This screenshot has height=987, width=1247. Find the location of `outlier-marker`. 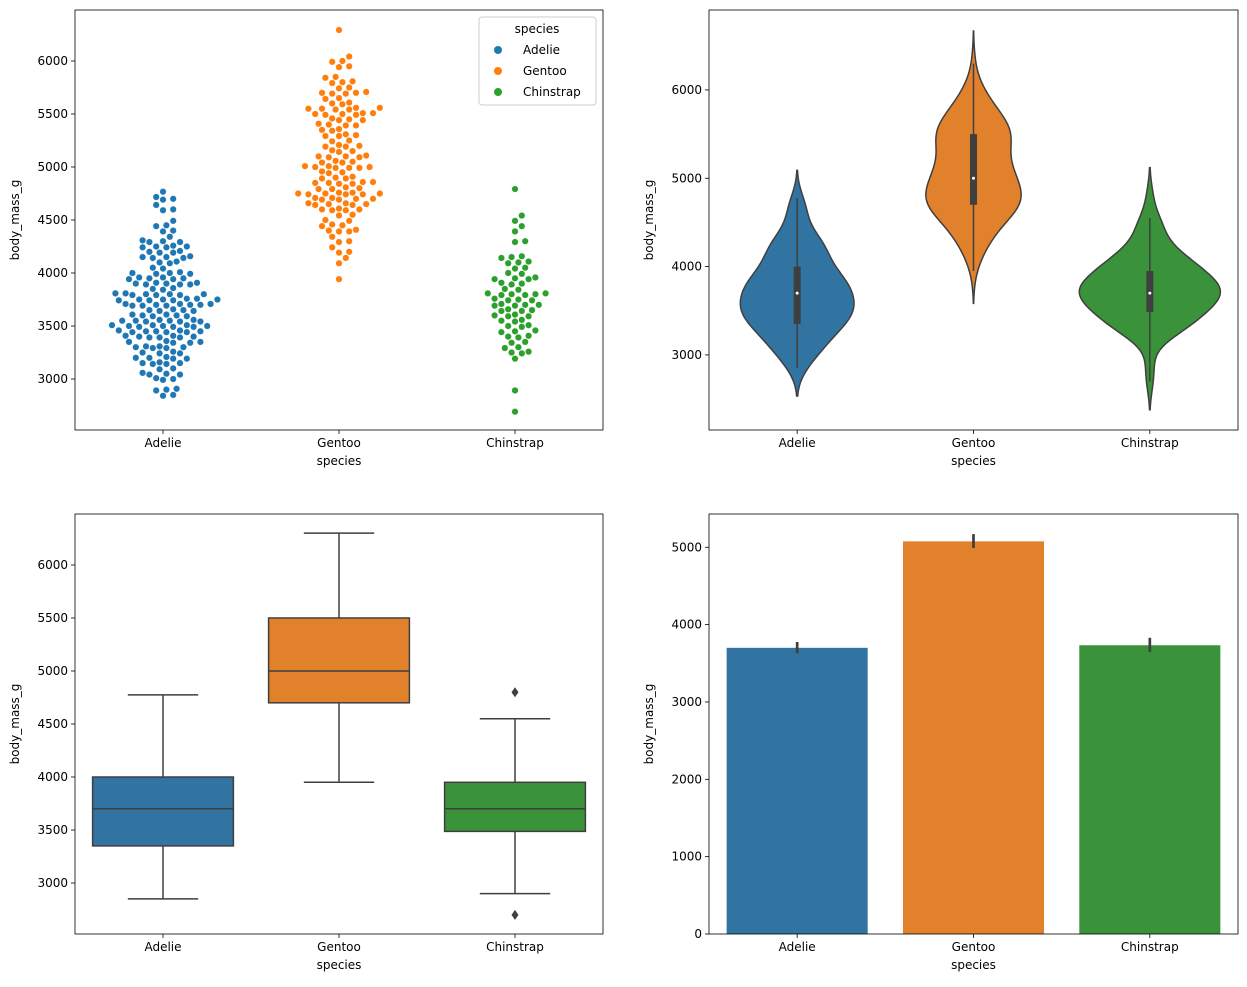

outlier-marker is located at coordinates (515, 914).